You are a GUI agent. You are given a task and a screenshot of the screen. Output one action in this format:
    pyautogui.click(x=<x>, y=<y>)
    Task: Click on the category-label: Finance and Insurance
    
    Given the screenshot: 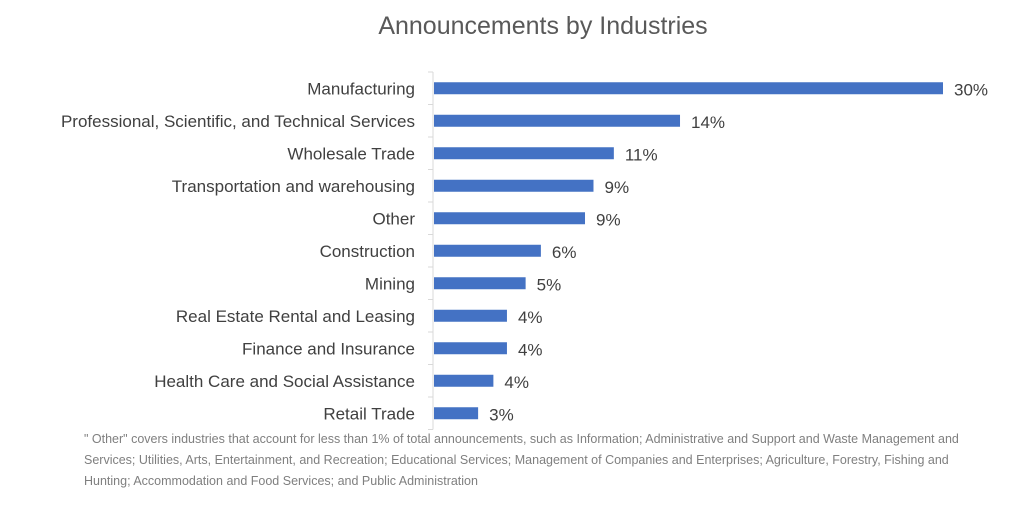 What is the action you would take?
    pyautogui.click(x=328, y=348)
    